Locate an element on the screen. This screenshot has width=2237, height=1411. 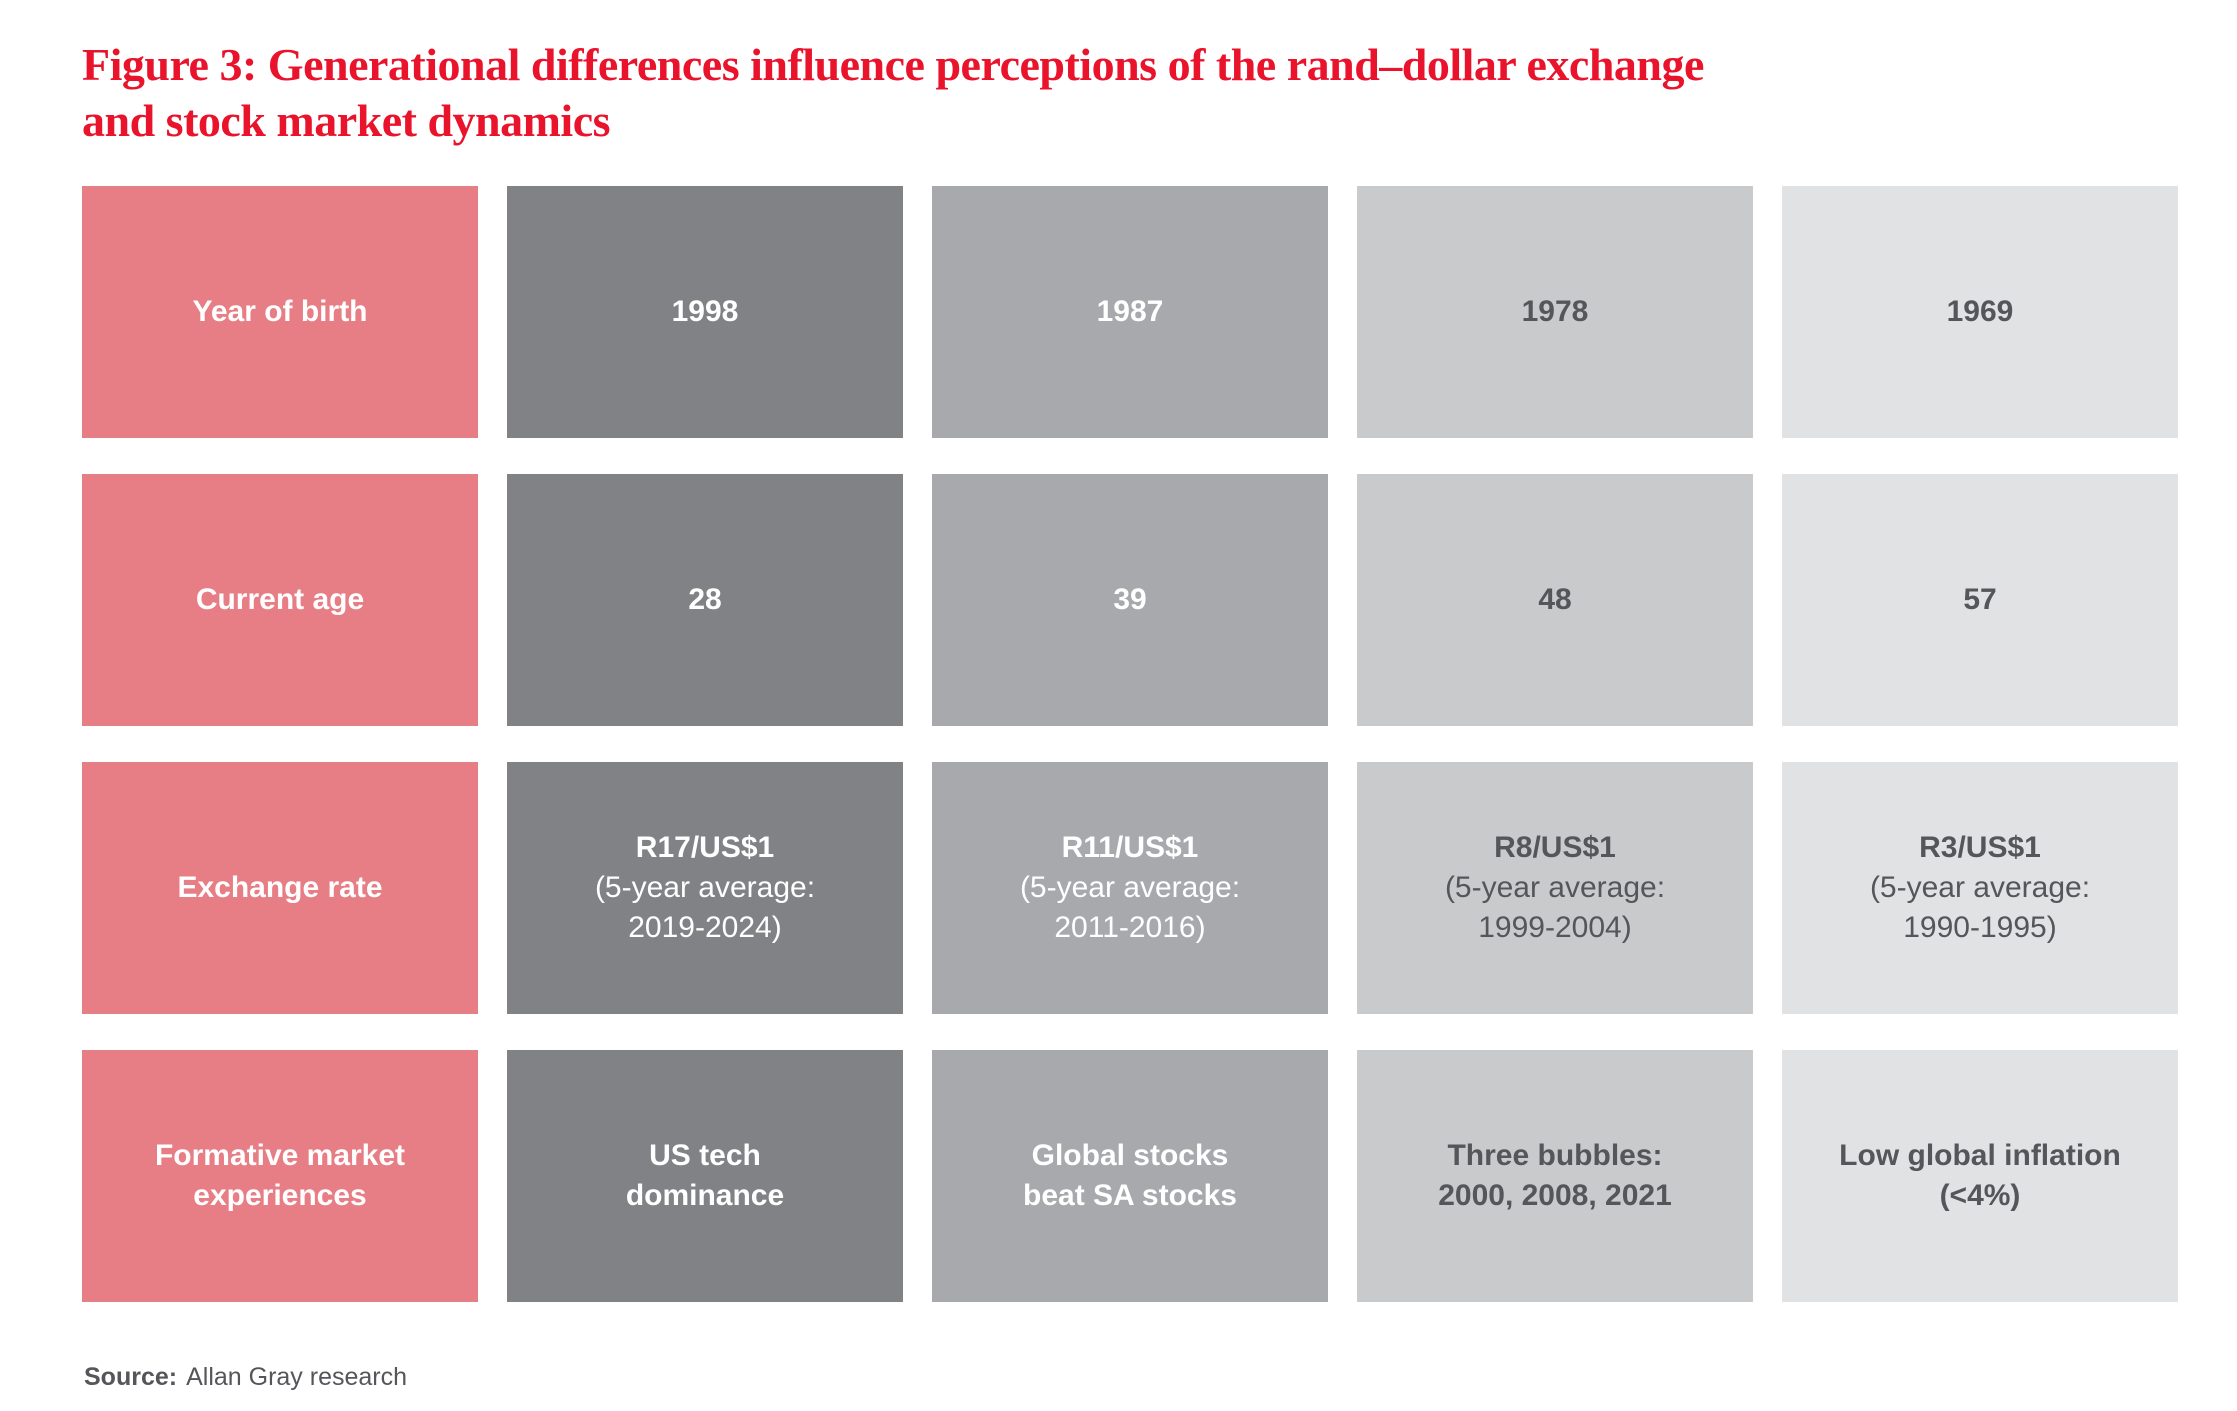
cell-r2-c1: 28 is located at coordinates (705, 600).